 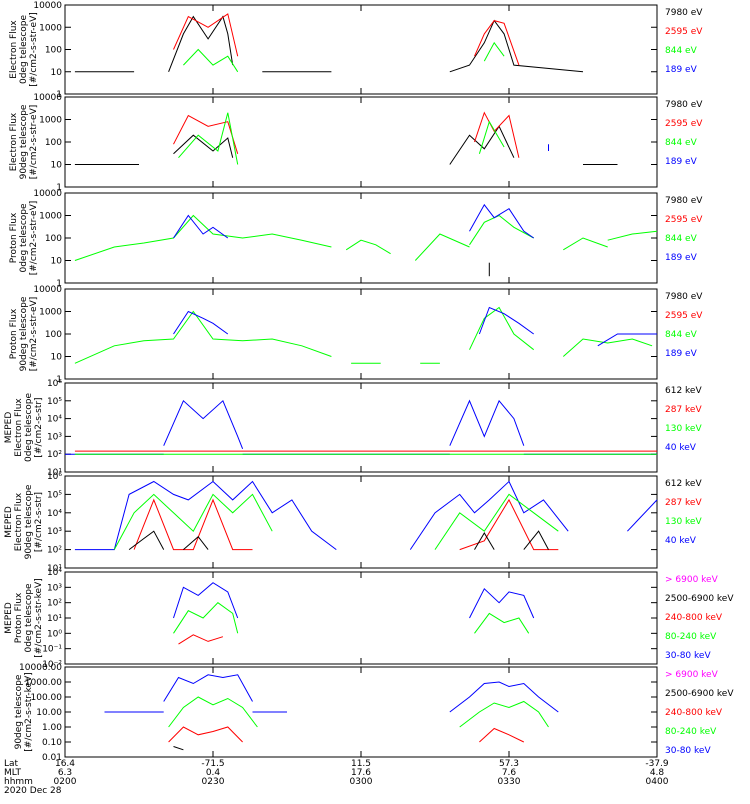 What do you see at coordinates (496, 521) in the screenshot?
I see `panel-6-series-3-segment` at bounding box center [496, 521].